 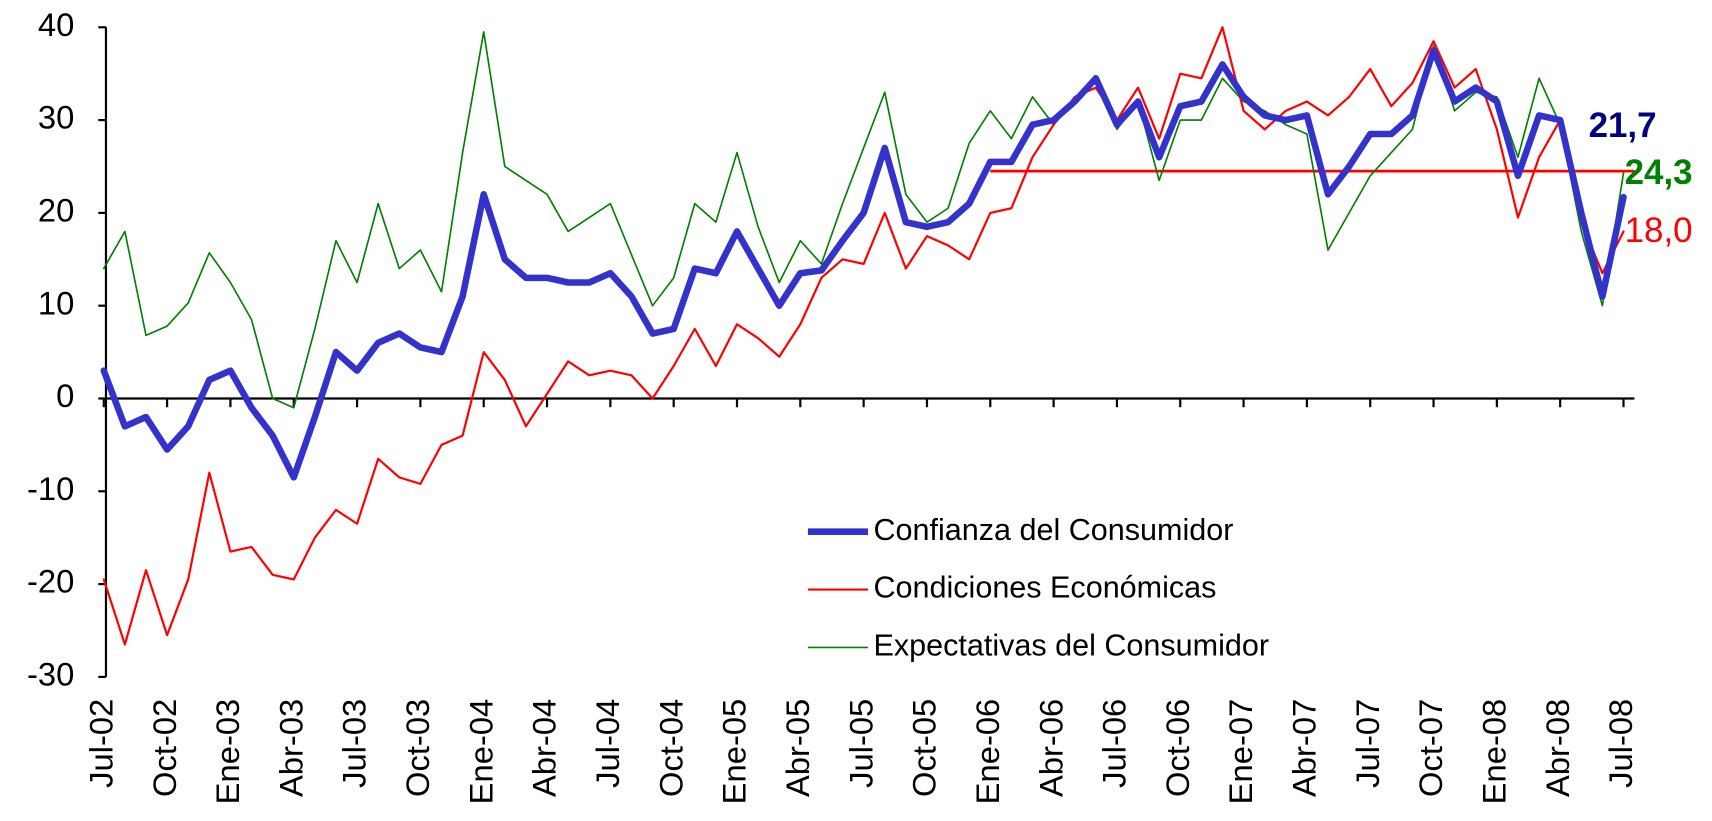 What do you see at coordinates (607, 743) in the screenshot?
I see `x-tick-label: Jul-04` at bounding box center [607, 743].